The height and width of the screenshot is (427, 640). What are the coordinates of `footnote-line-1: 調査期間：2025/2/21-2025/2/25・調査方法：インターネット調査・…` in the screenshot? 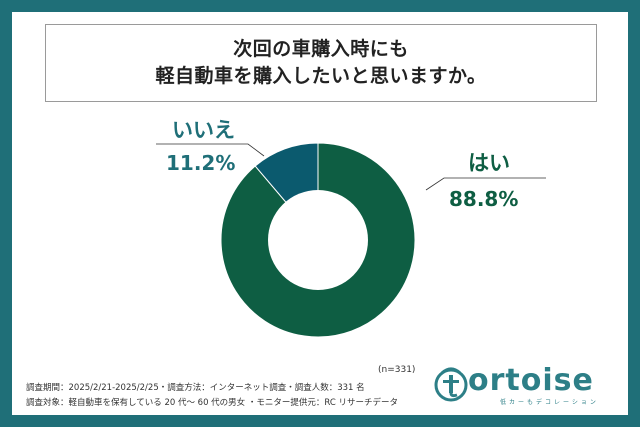 It's located at (195, 388).